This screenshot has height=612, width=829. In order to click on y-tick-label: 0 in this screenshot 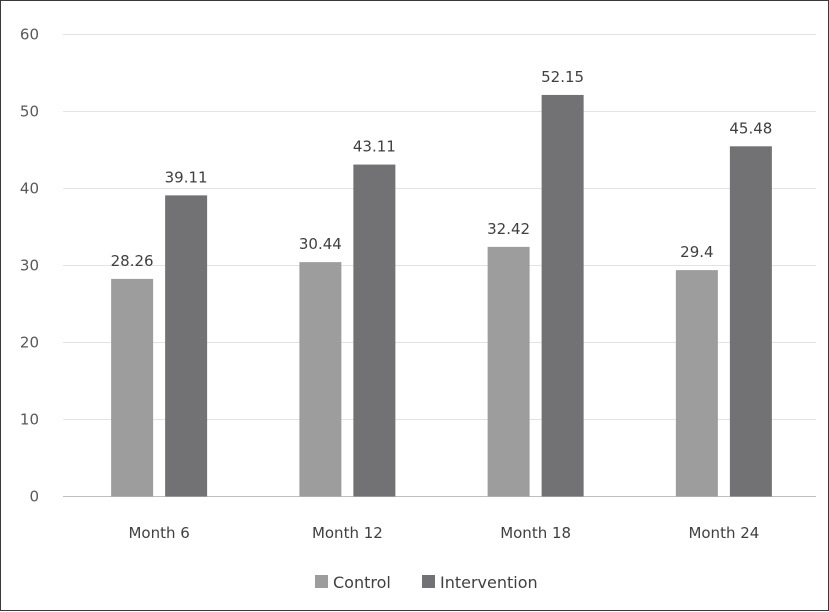, I will do `click(34, 497)`.